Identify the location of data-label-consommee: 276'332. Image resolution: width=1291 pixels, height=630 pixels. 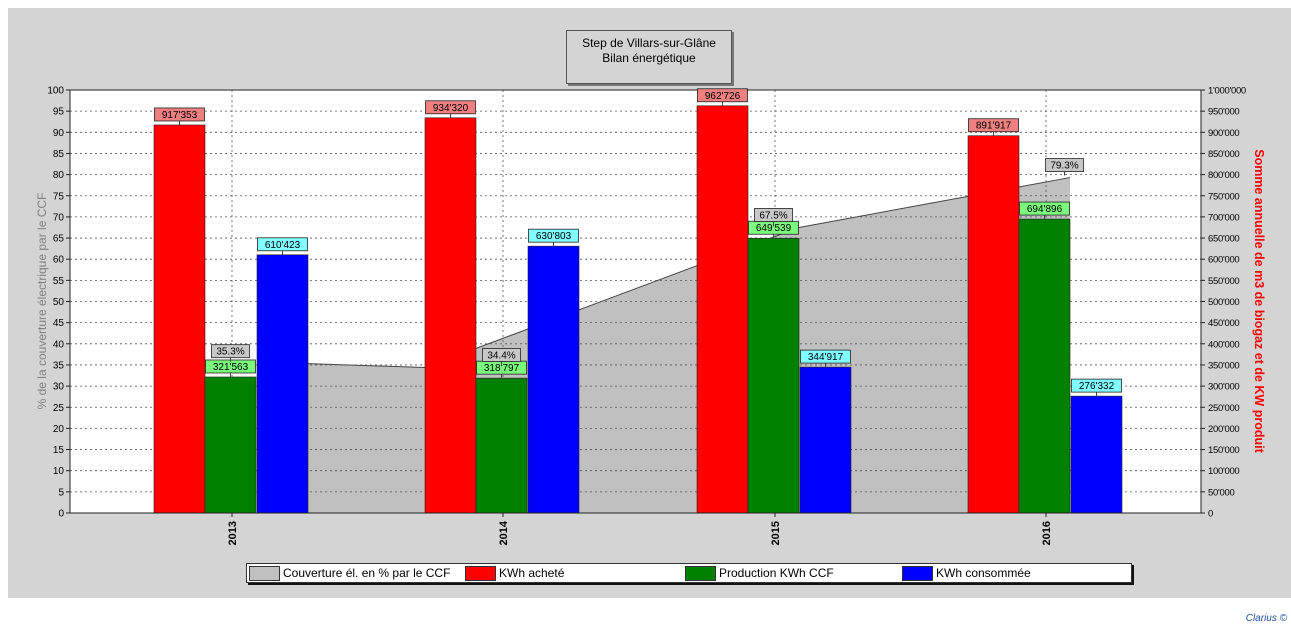
(1097, 386).